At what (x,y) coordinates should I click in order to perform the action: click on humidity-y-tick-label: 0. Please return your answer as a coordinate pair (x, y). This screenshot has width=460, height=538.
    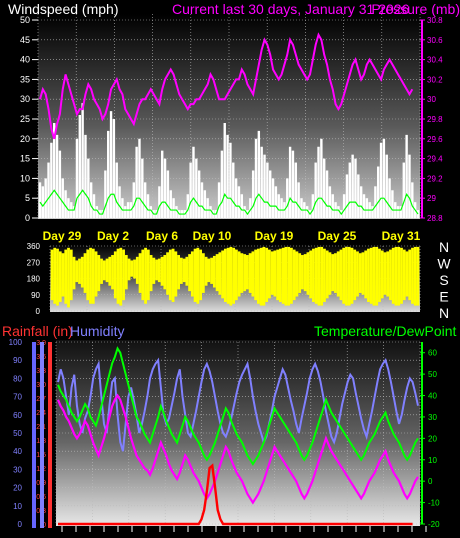
    Looking at the image, I should click on (20, 524).